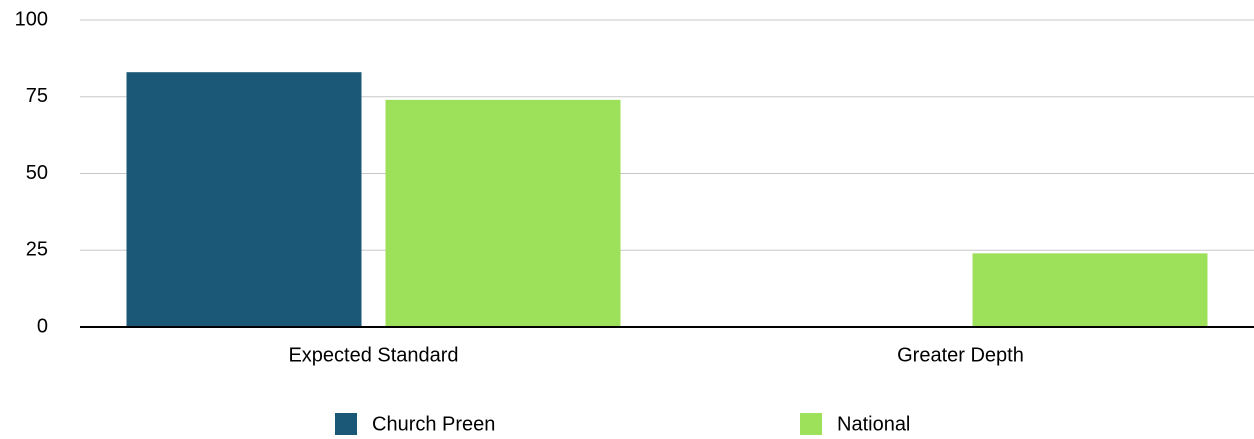  I want to click on legend-label: National, so click(873, 424).